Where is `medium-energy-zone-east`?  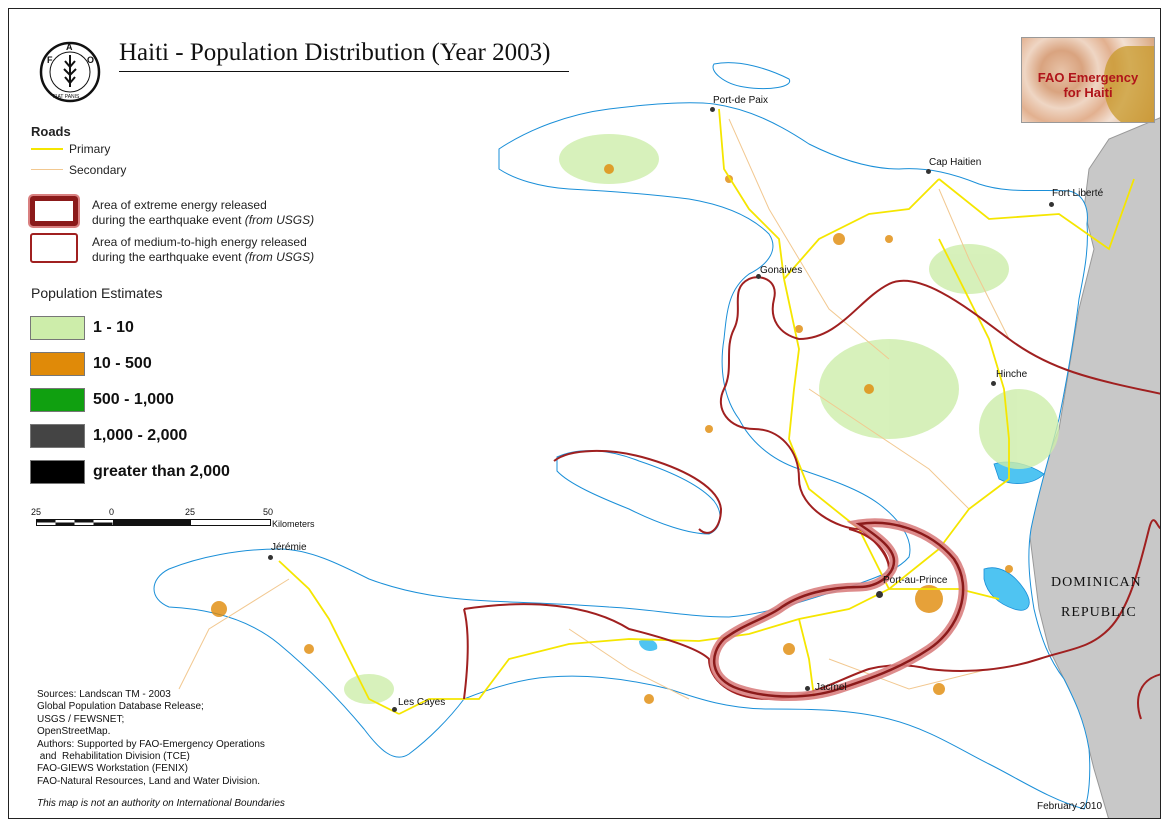 medium-energy-zone-east is located at coordinates (1148, 696).